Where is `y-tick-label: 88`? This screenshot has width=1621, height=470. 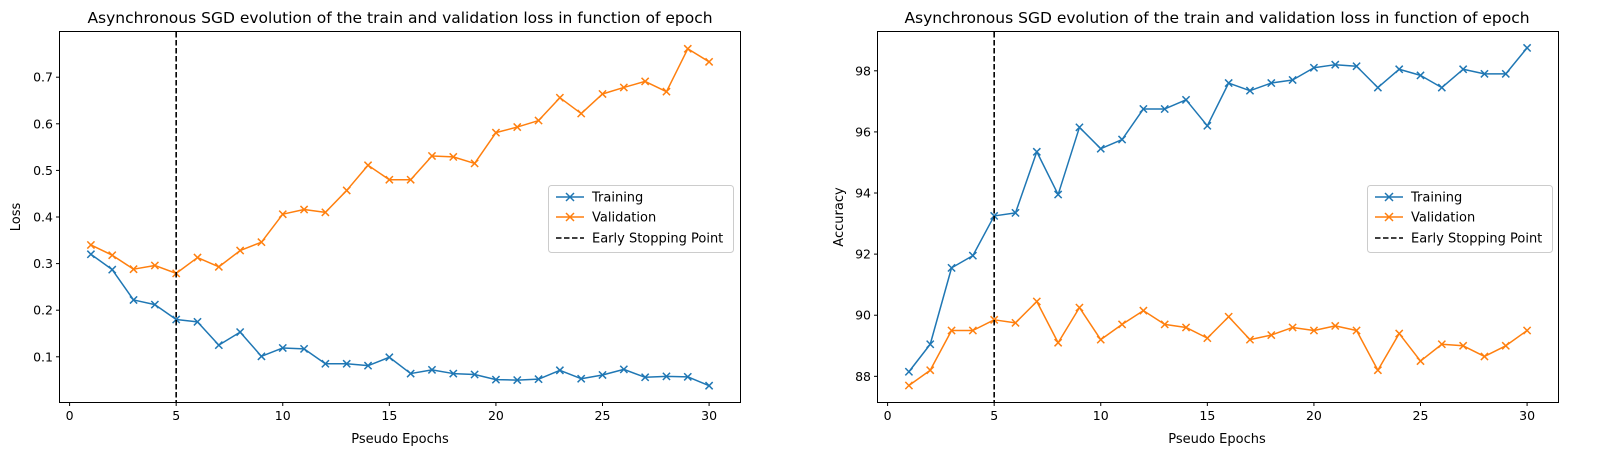
y-tick-label: 88 is located at coordinates (863, 376).